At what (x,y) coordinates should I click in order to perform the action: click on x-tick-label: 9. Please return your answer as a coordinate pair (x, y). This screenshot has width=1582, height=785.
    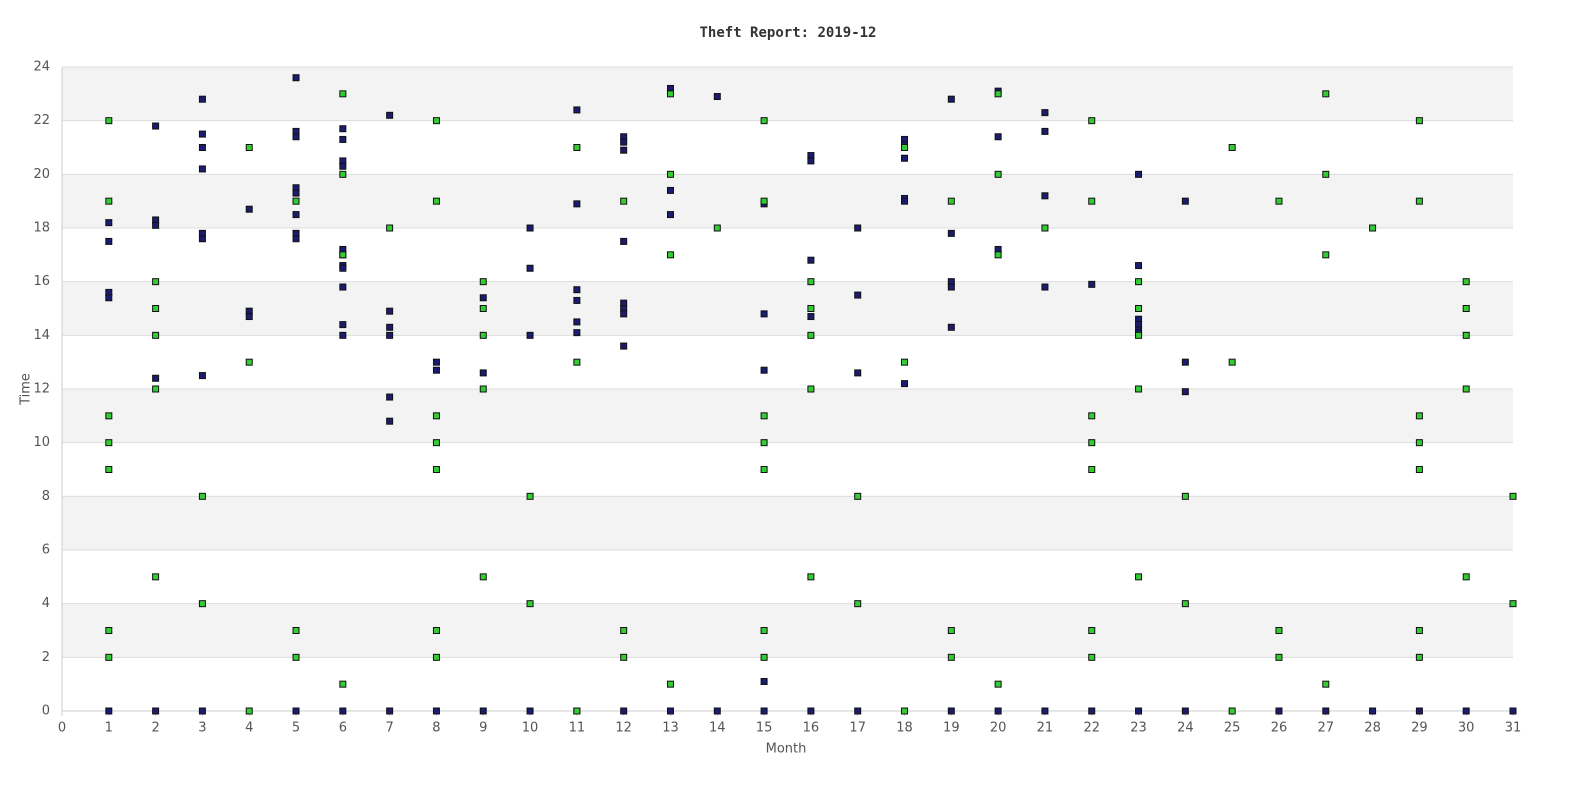
    Looking at the image, I should click on (483, 728).